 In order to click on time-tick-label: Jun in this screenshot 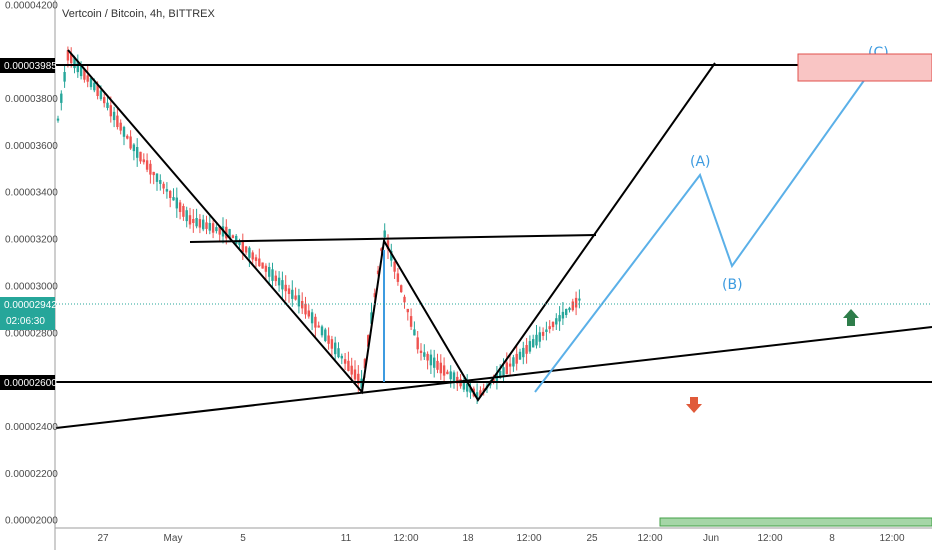, I will do `click(711, 538)`.